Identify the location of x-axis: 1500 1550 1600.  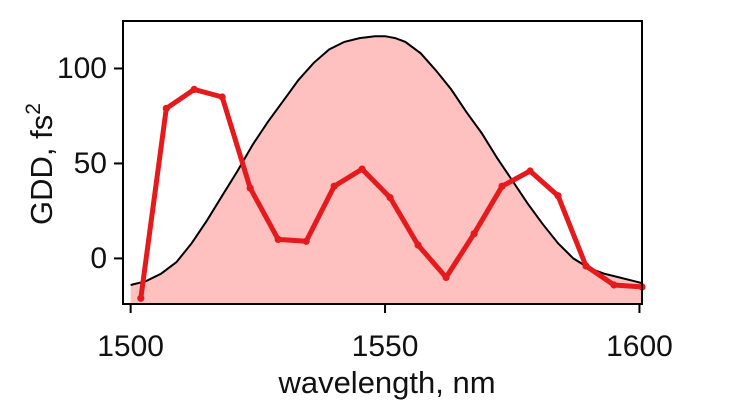
(385, 333).